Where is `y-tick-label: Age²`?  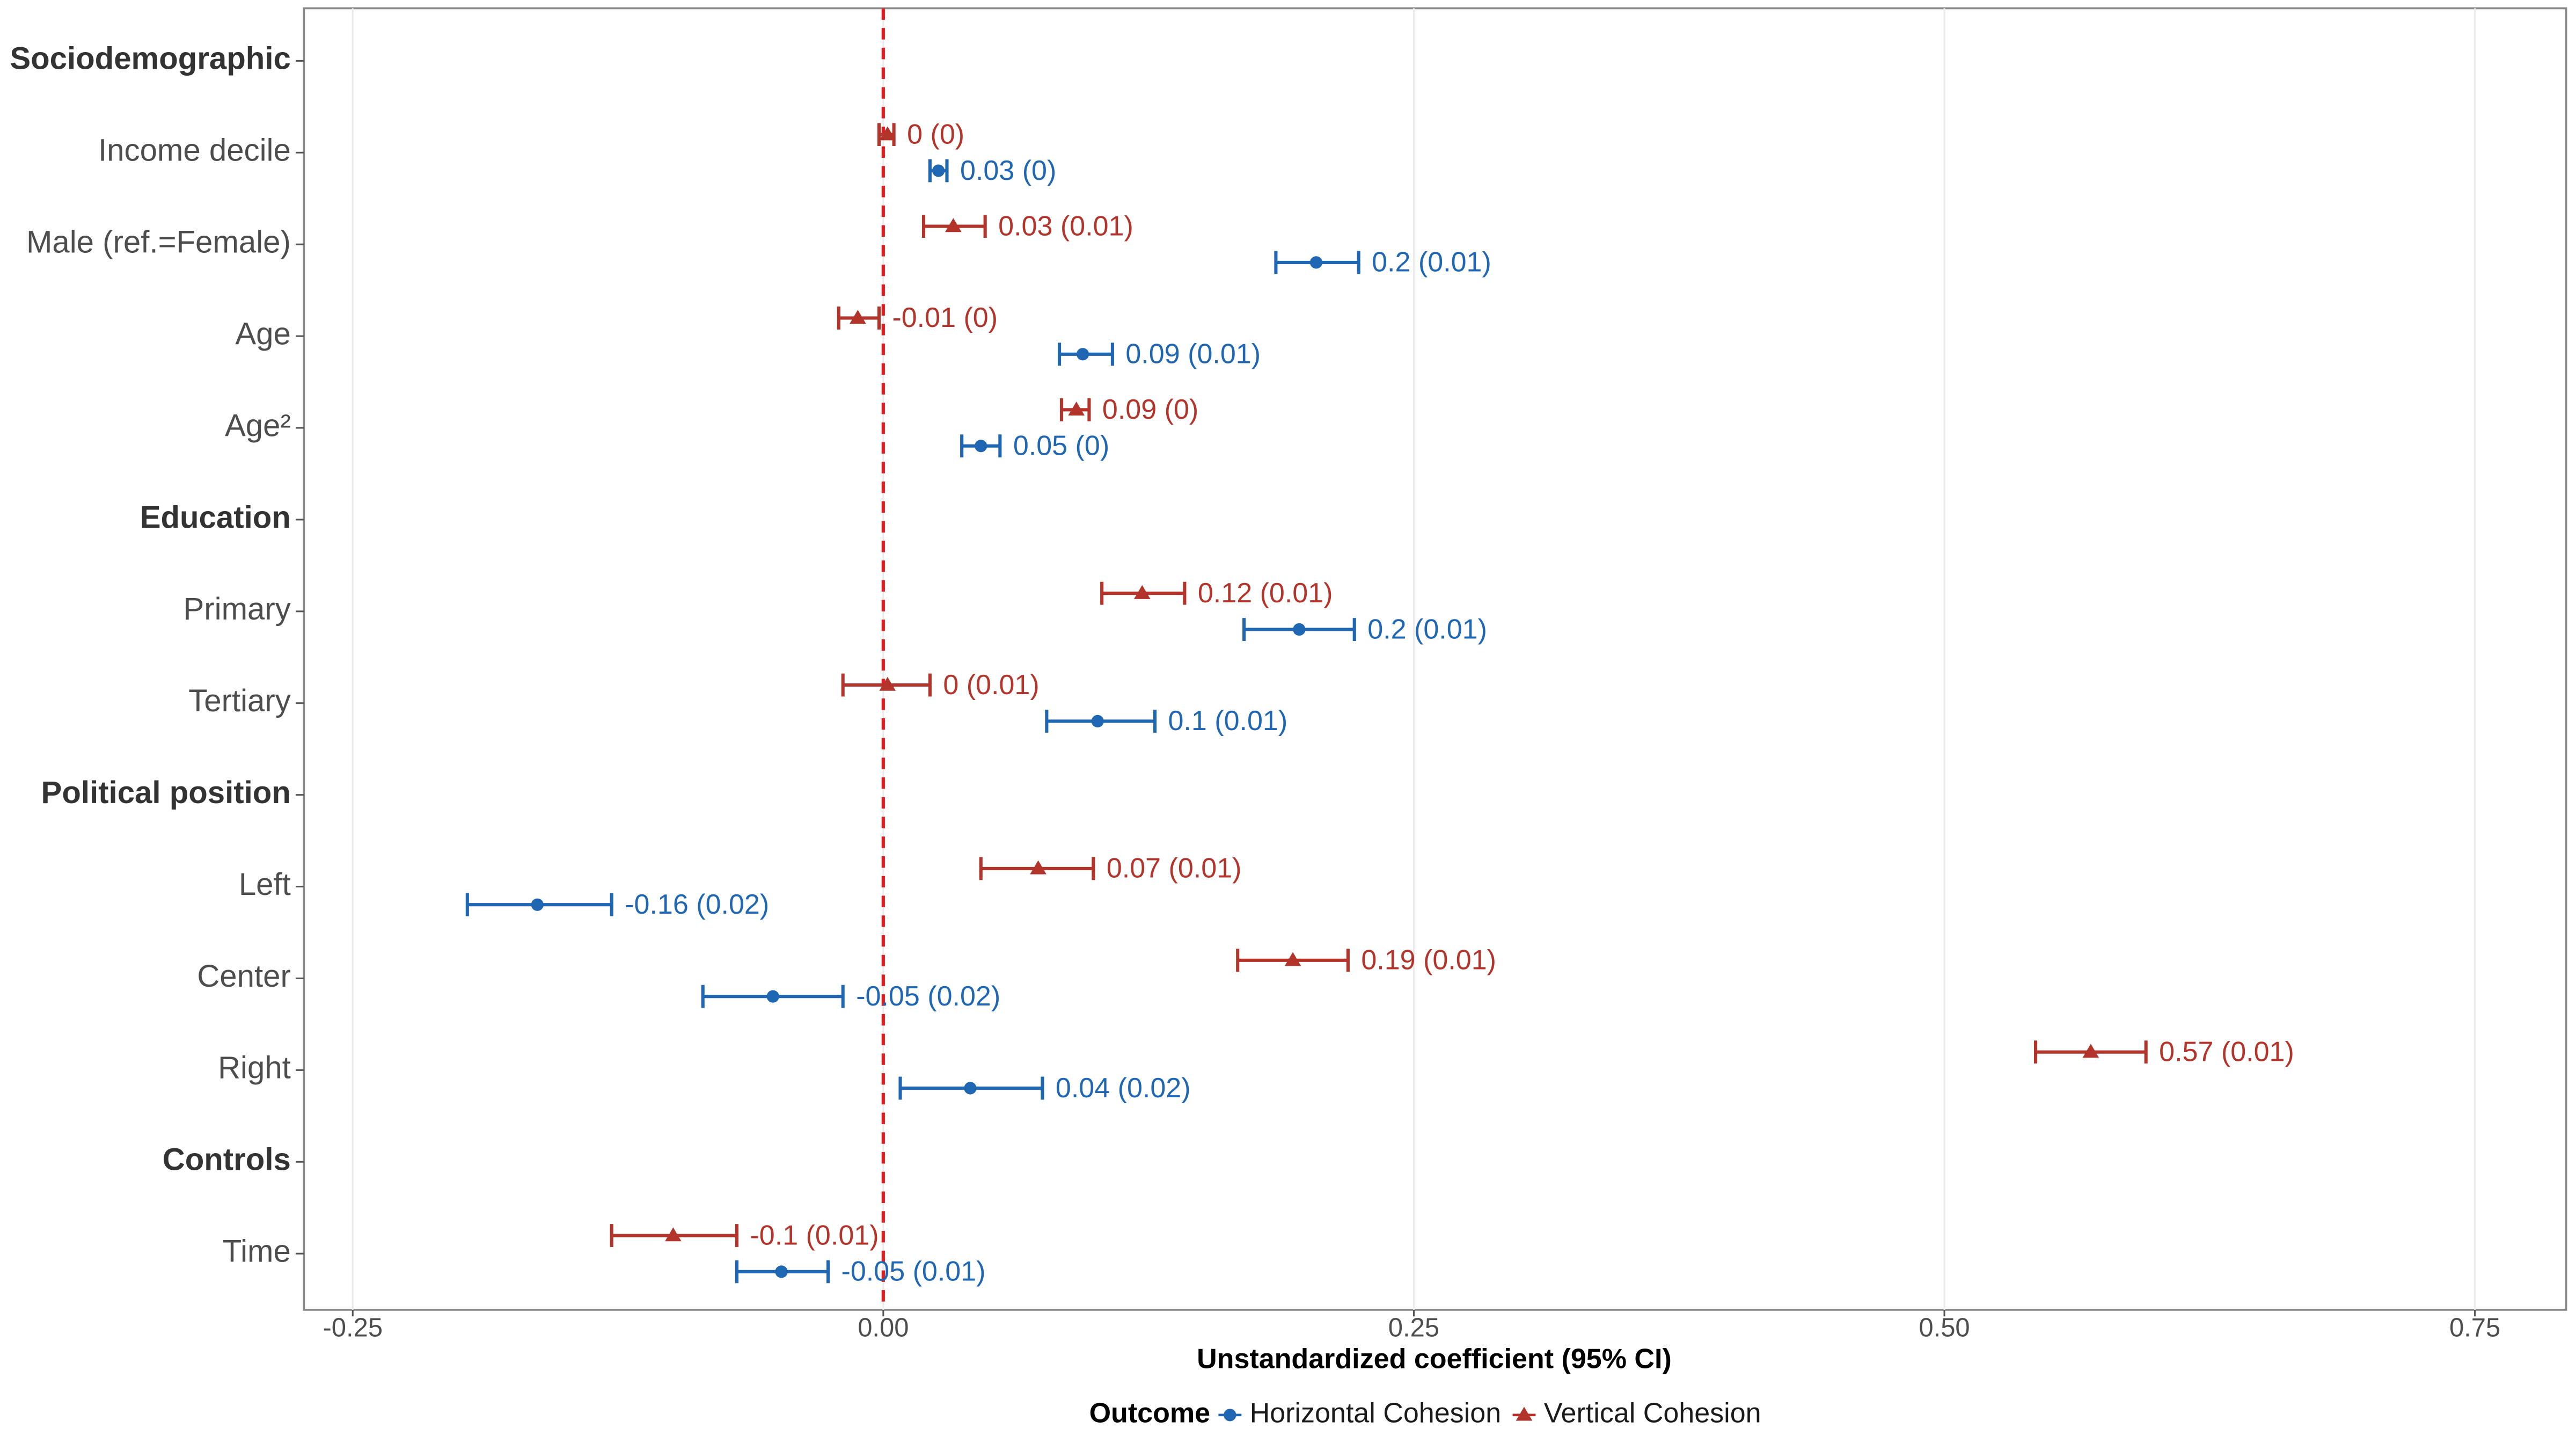 y-tick-label: Age² is located at coordinates (258, 425).